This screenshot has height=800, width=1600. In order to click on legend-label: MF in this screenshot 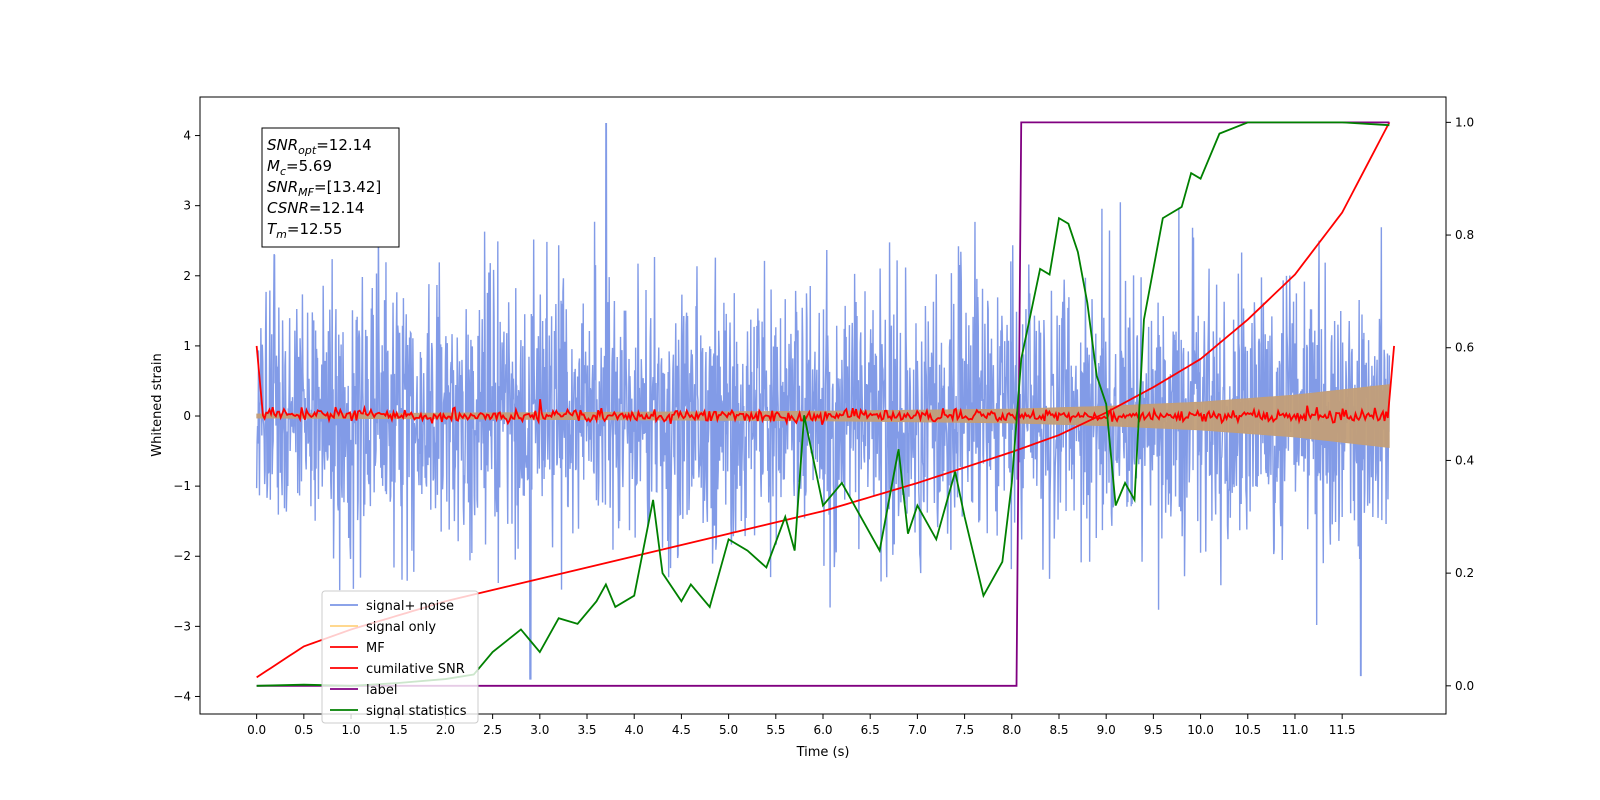, I will do `click(375, 648)`.